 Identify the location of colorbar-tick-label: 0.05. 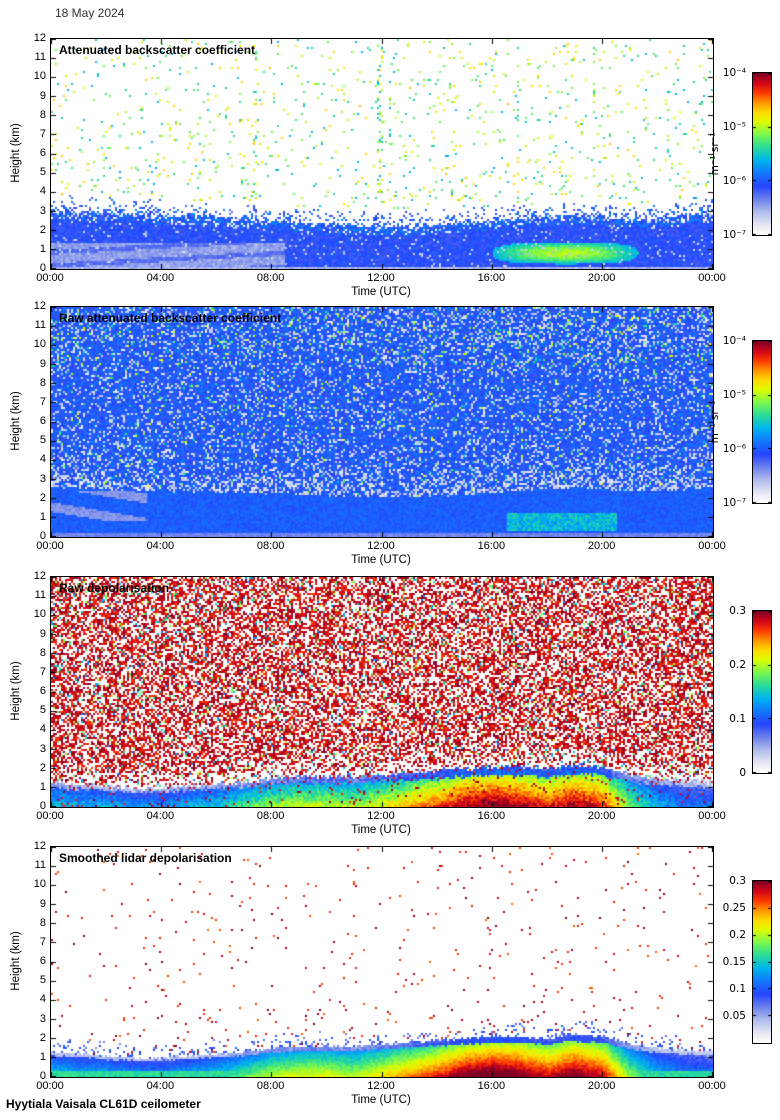
(734, 1015).